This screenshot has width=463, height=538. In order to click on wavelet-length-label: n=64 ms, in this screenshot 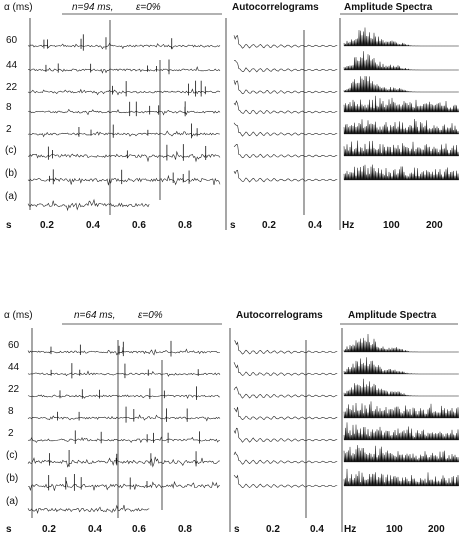, I will do `click(95, 315)`.